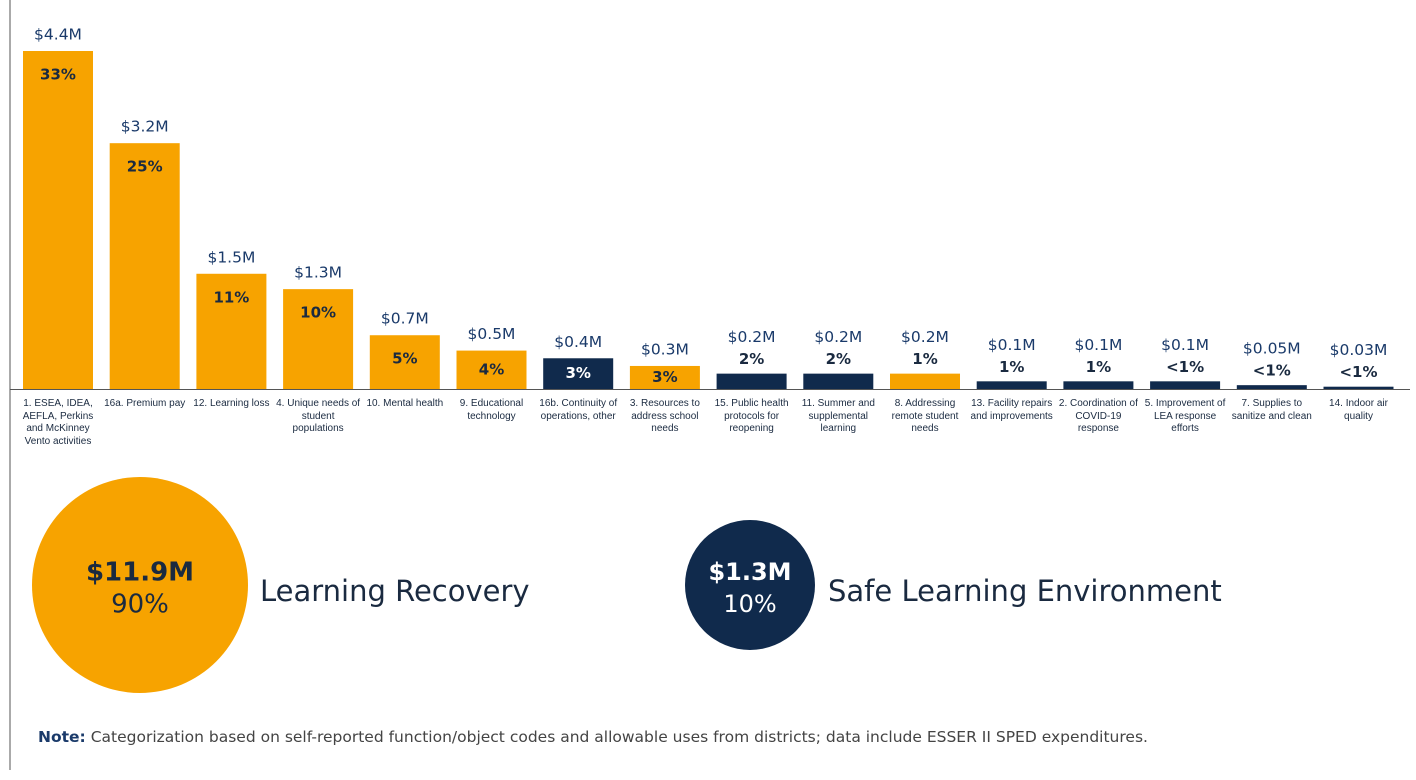 Image resolution: width=1416 pixels, height=780 pixels. I want to click on x-tick-label: 9. Educational technology, so click(491, 410).